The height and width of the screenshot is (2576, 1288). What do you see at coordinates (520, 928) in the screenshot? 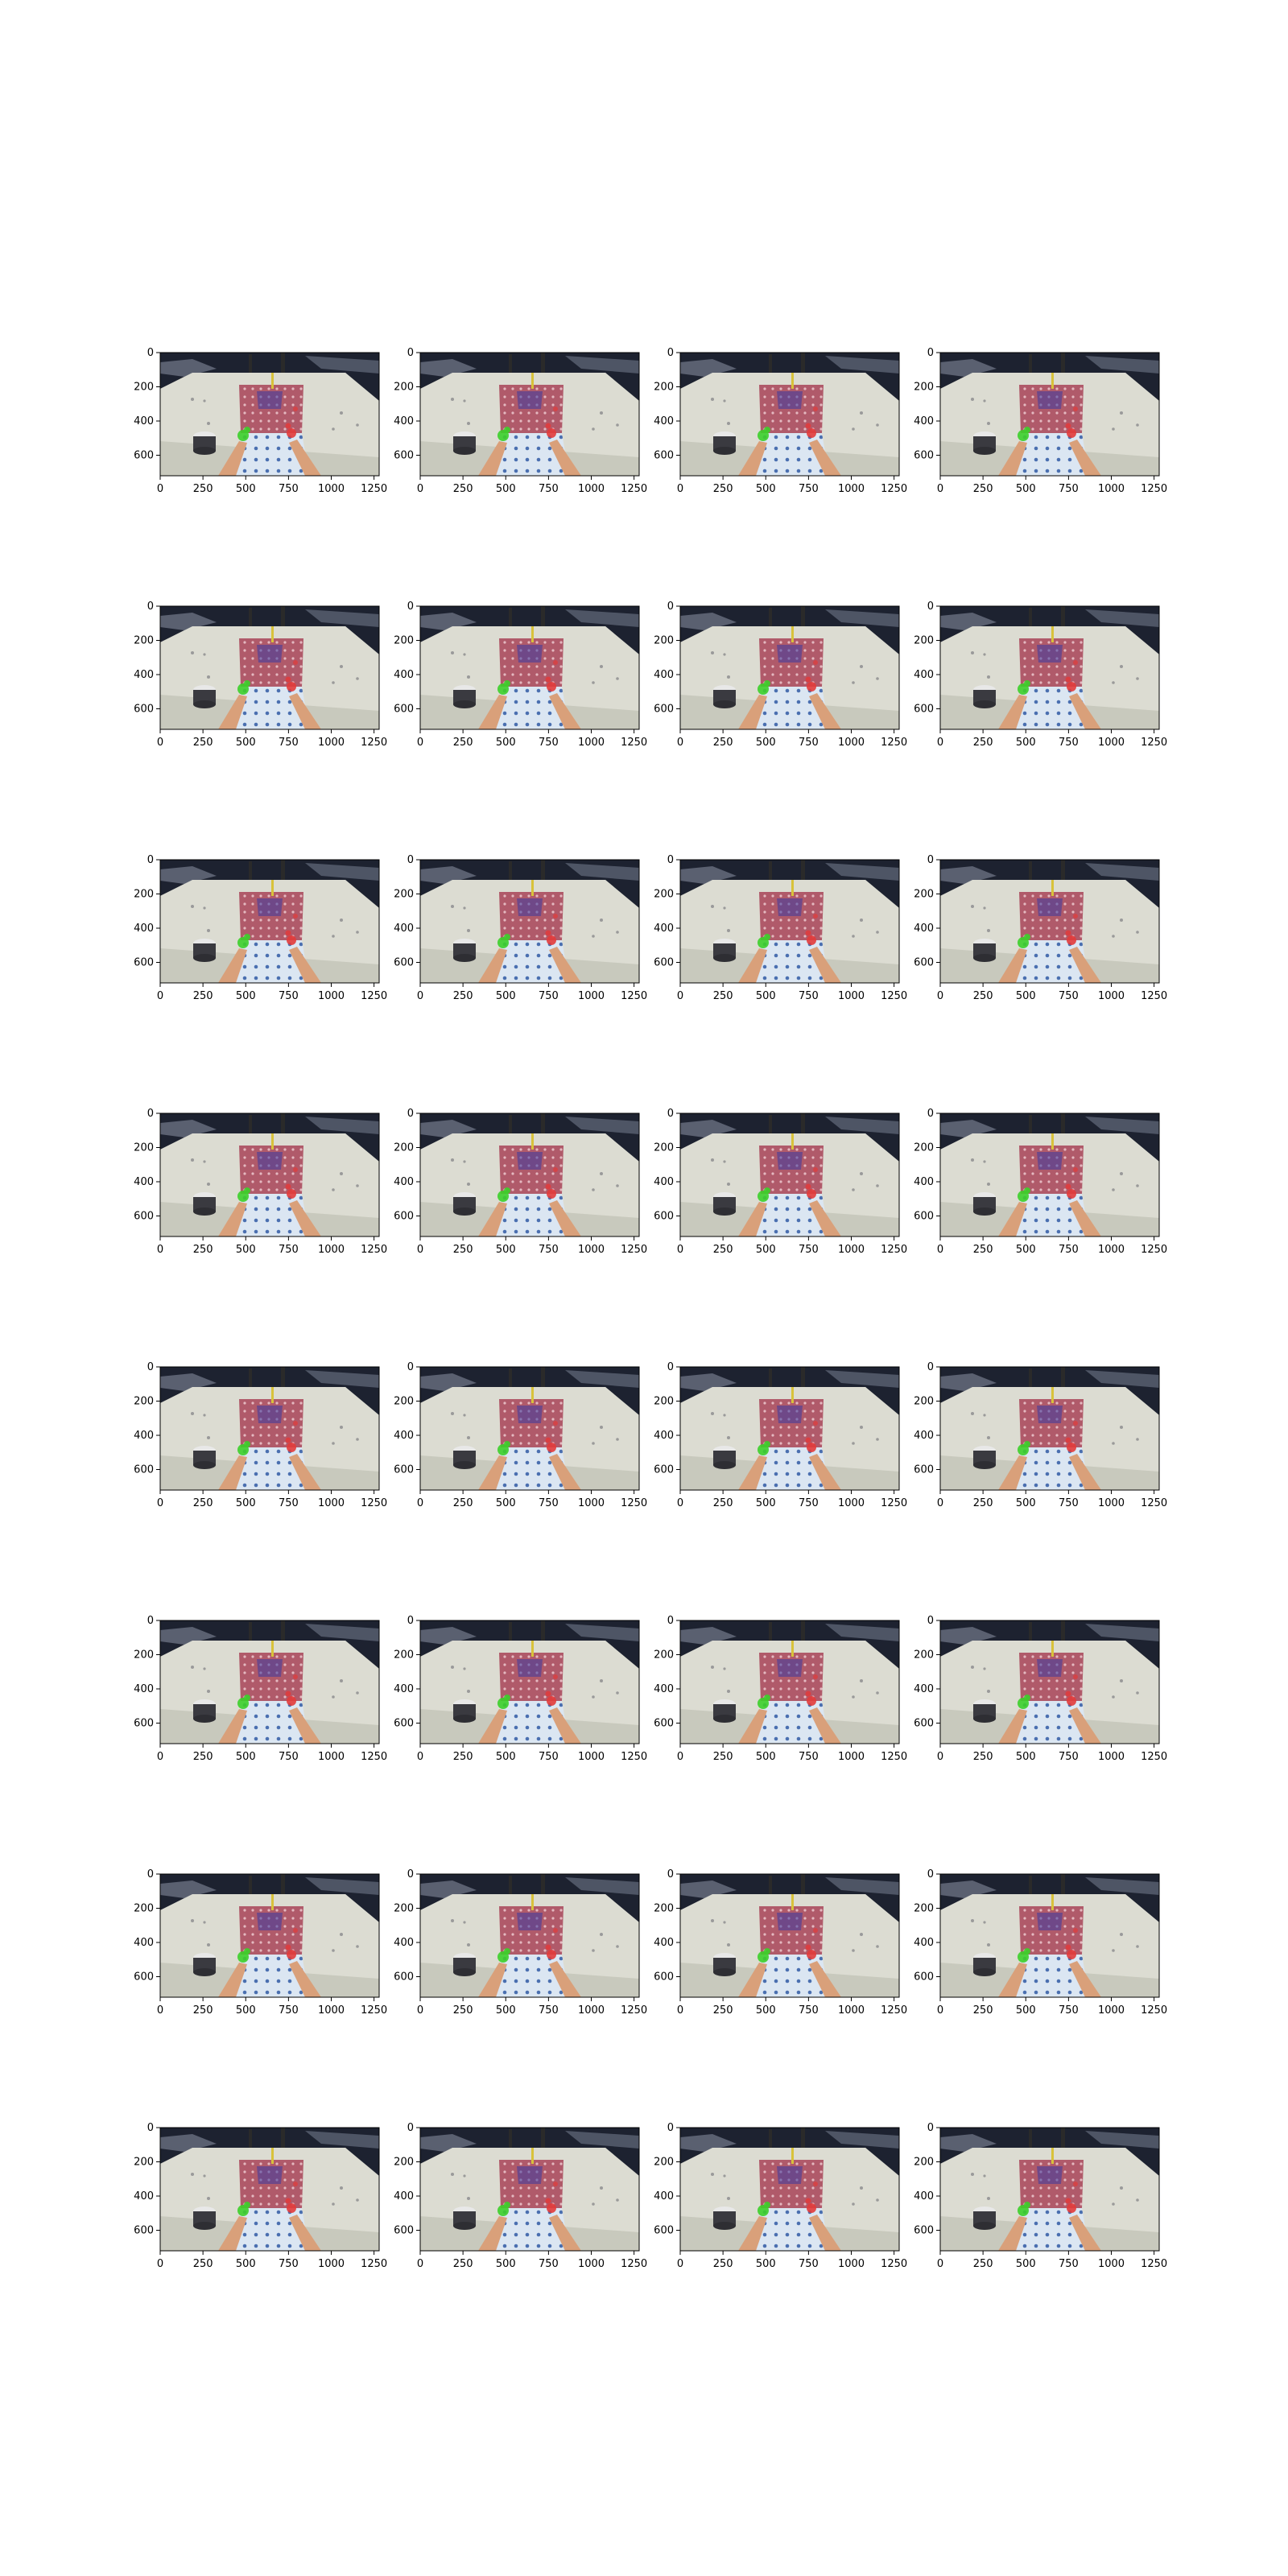
I see `image-panel-r3-c2: 0 250 500 750 1000 1250 0 200 400 600` at bounding box center [520, 928].